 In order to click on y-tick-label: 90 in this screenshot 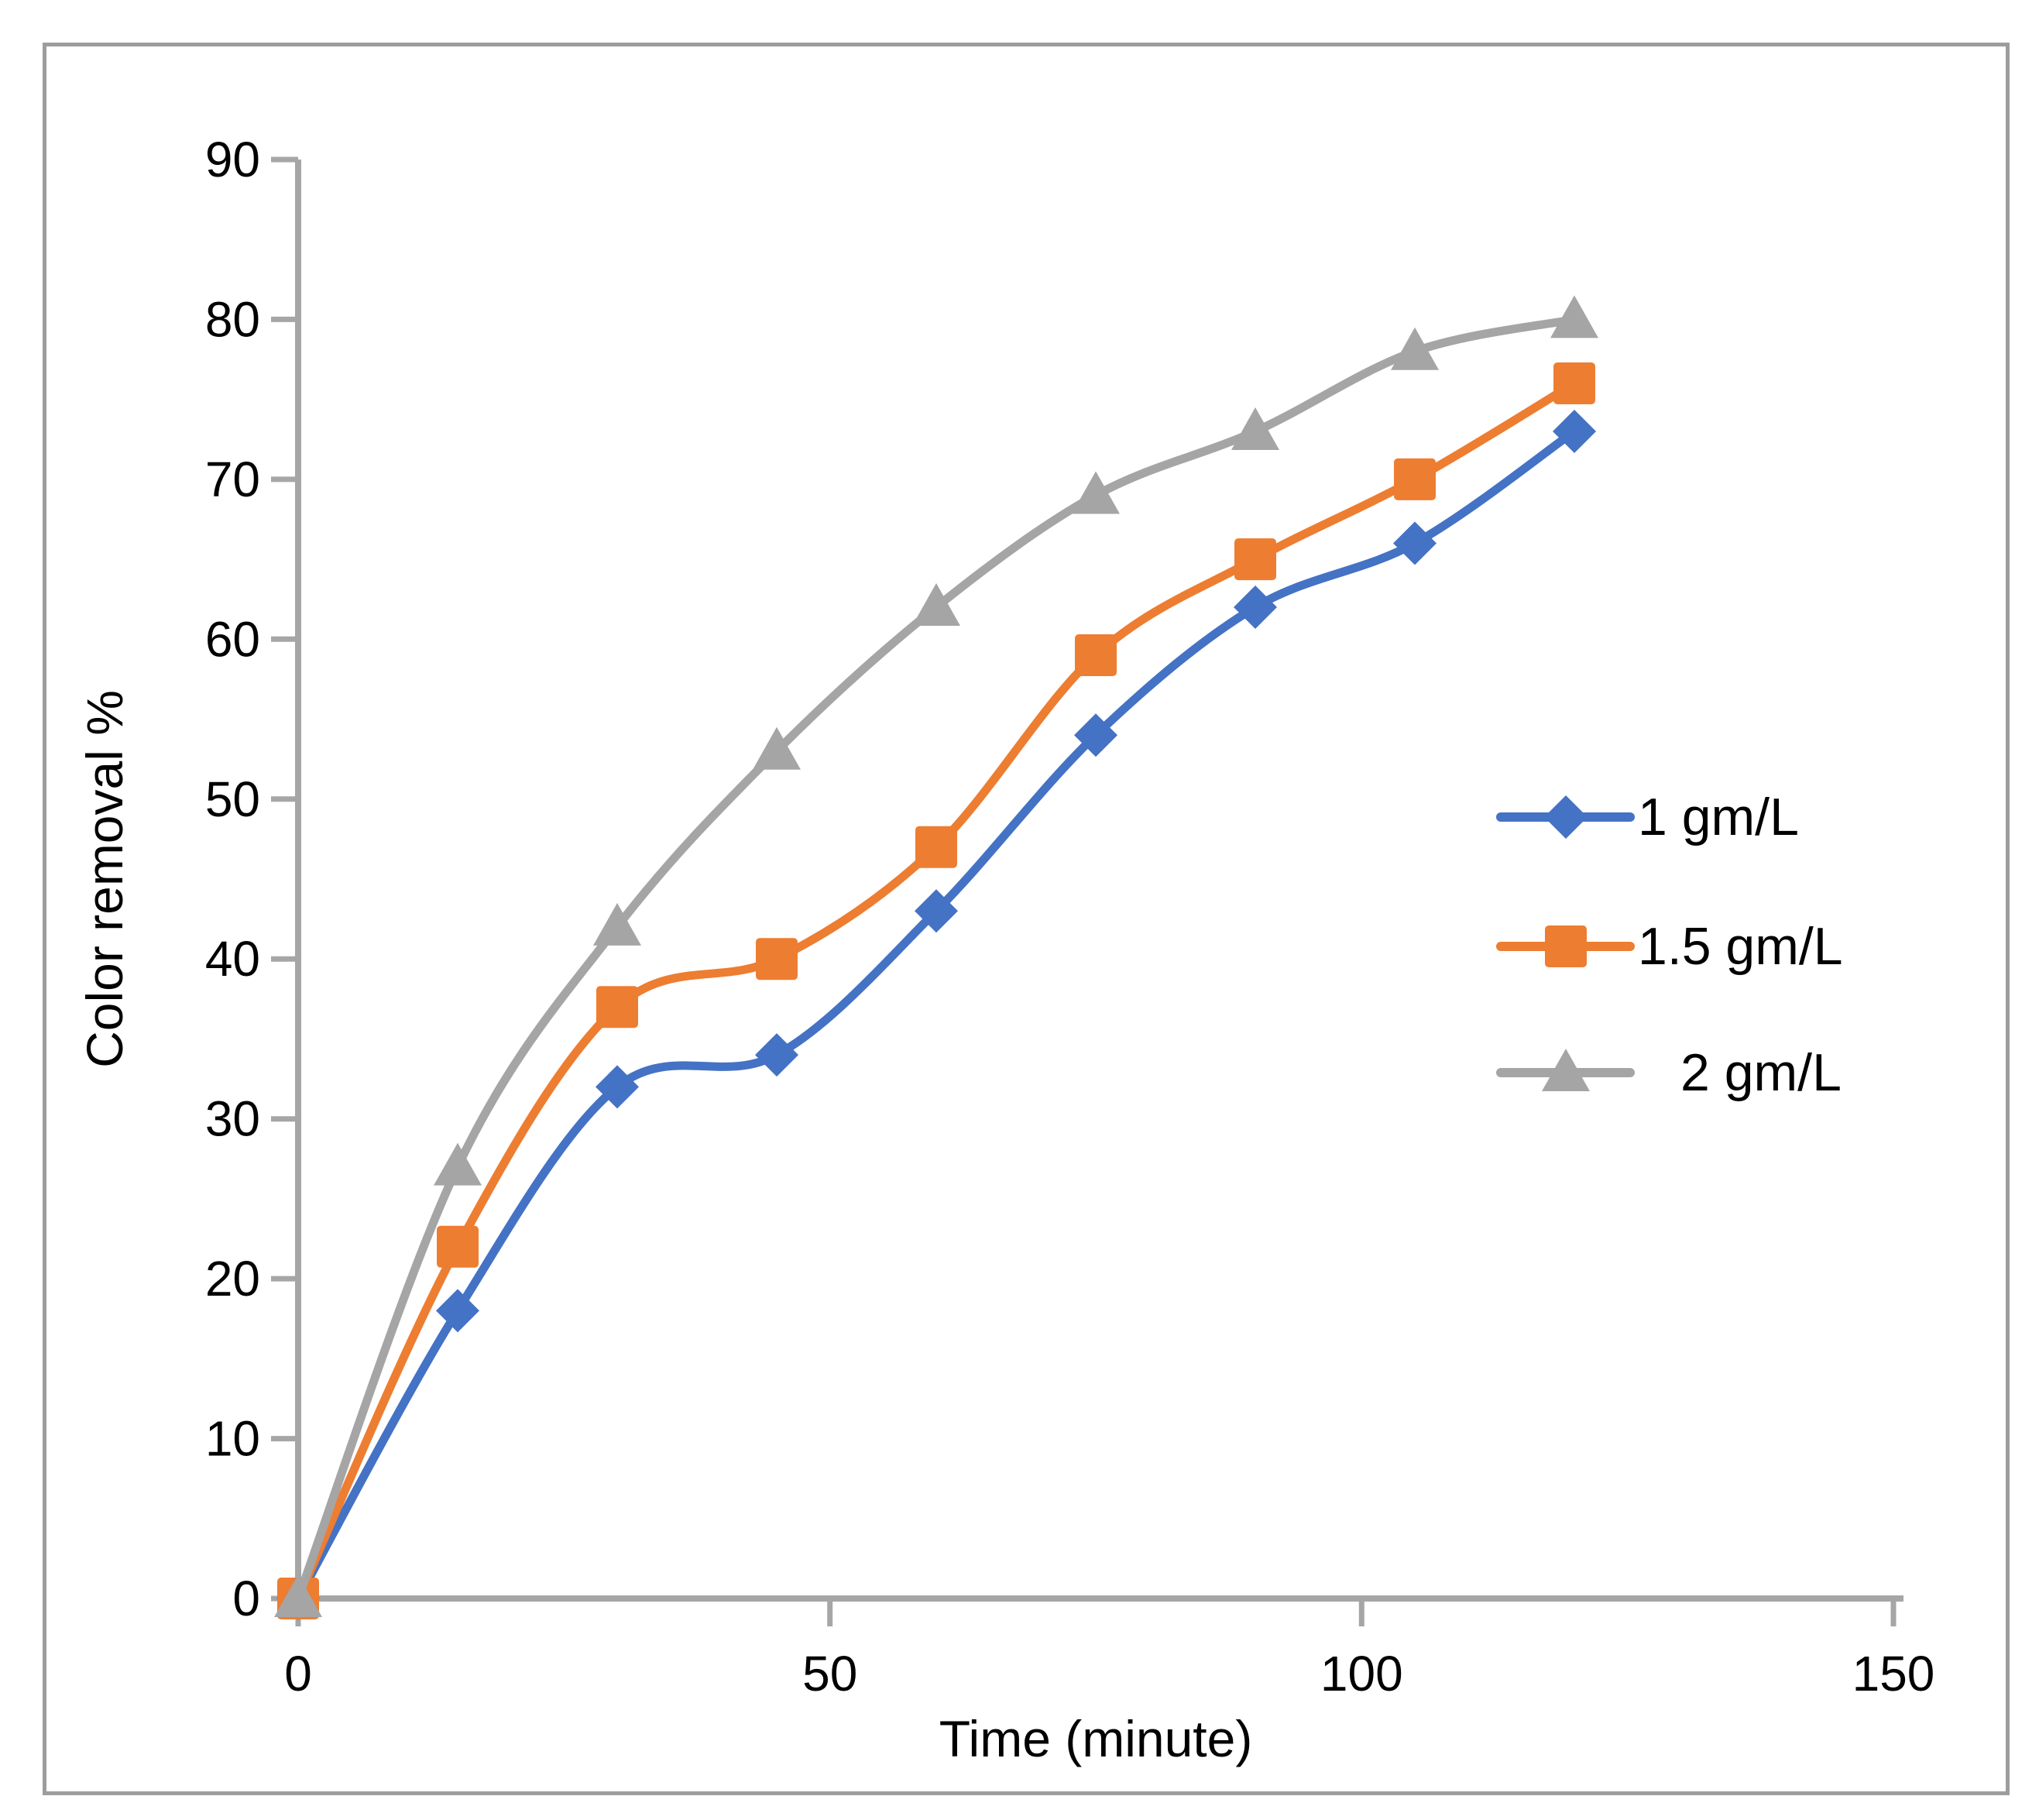, I will do `click(232, 160)`.